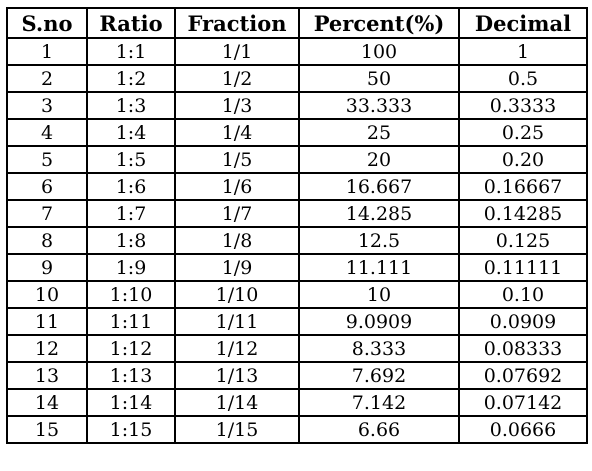  I want to click on cell-sno: 10, so click(47, 294).